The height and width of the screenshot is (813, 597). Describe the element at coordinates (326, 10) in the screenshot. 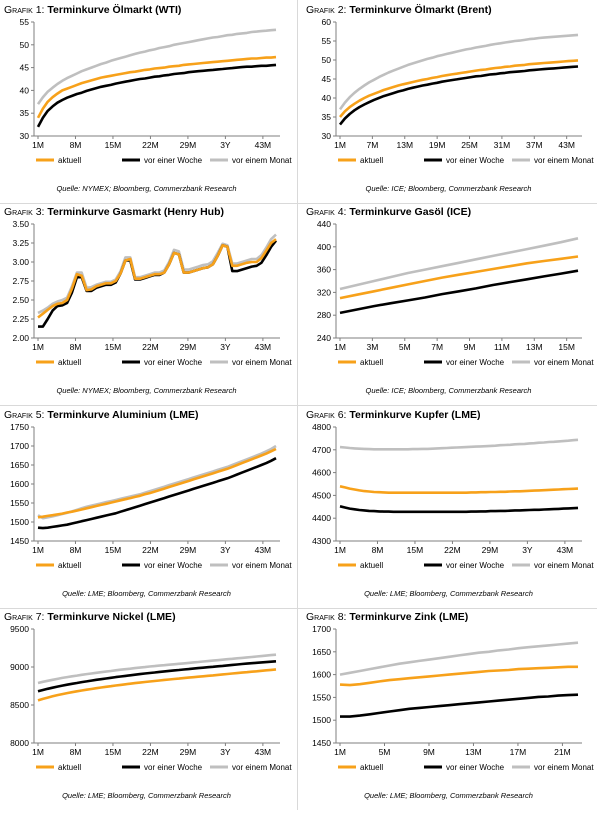

I see `chart-number: Grafik 2:` at that location.